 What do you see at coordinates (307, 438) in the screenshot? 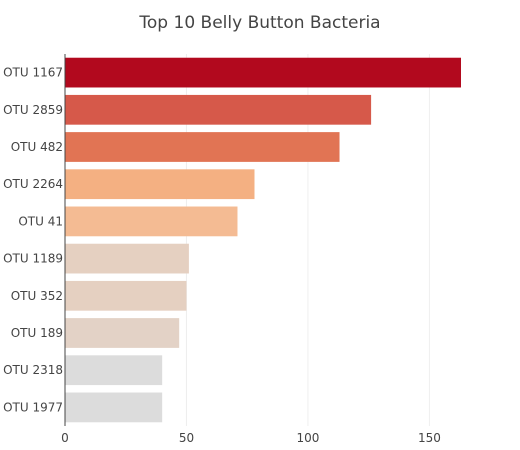
I see `x-tick-label: 100` at bounding box center [307, 438].